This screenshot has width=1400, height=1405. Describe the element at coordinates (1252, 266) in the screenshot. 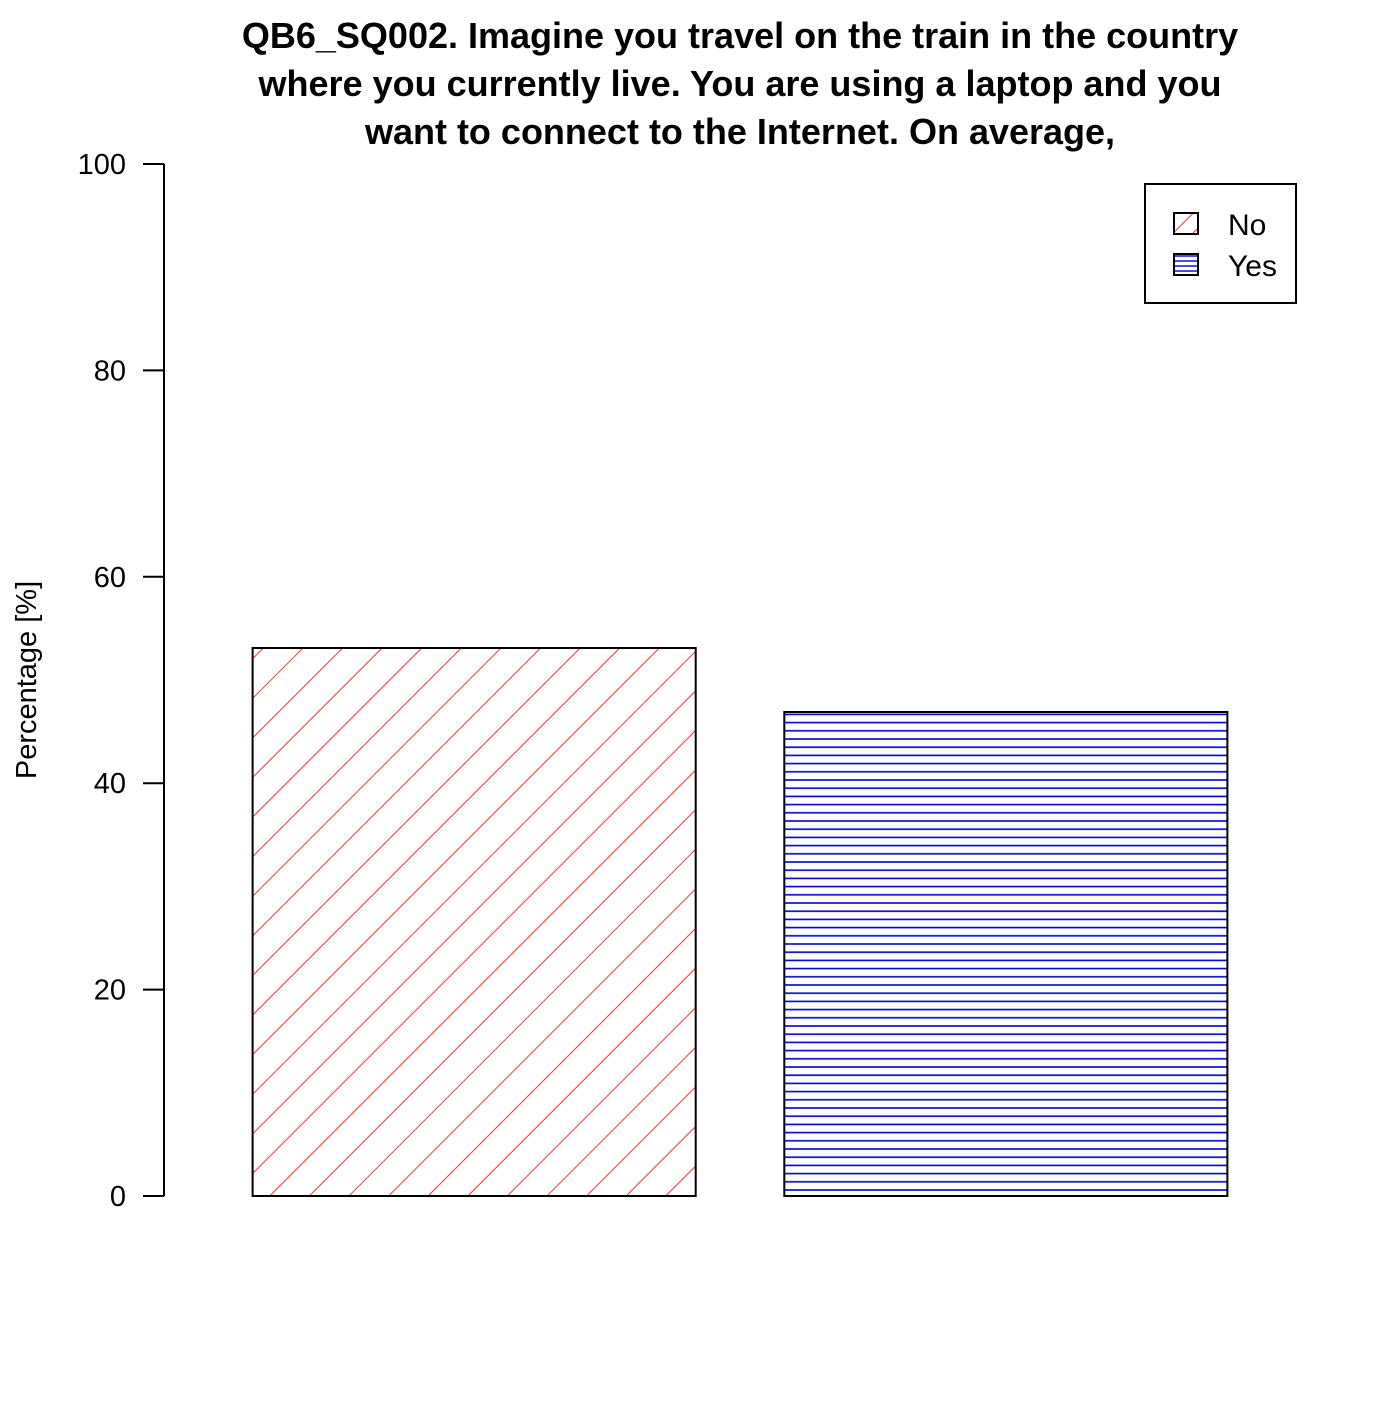

I see `legend-label-yes: Yes` at that location.